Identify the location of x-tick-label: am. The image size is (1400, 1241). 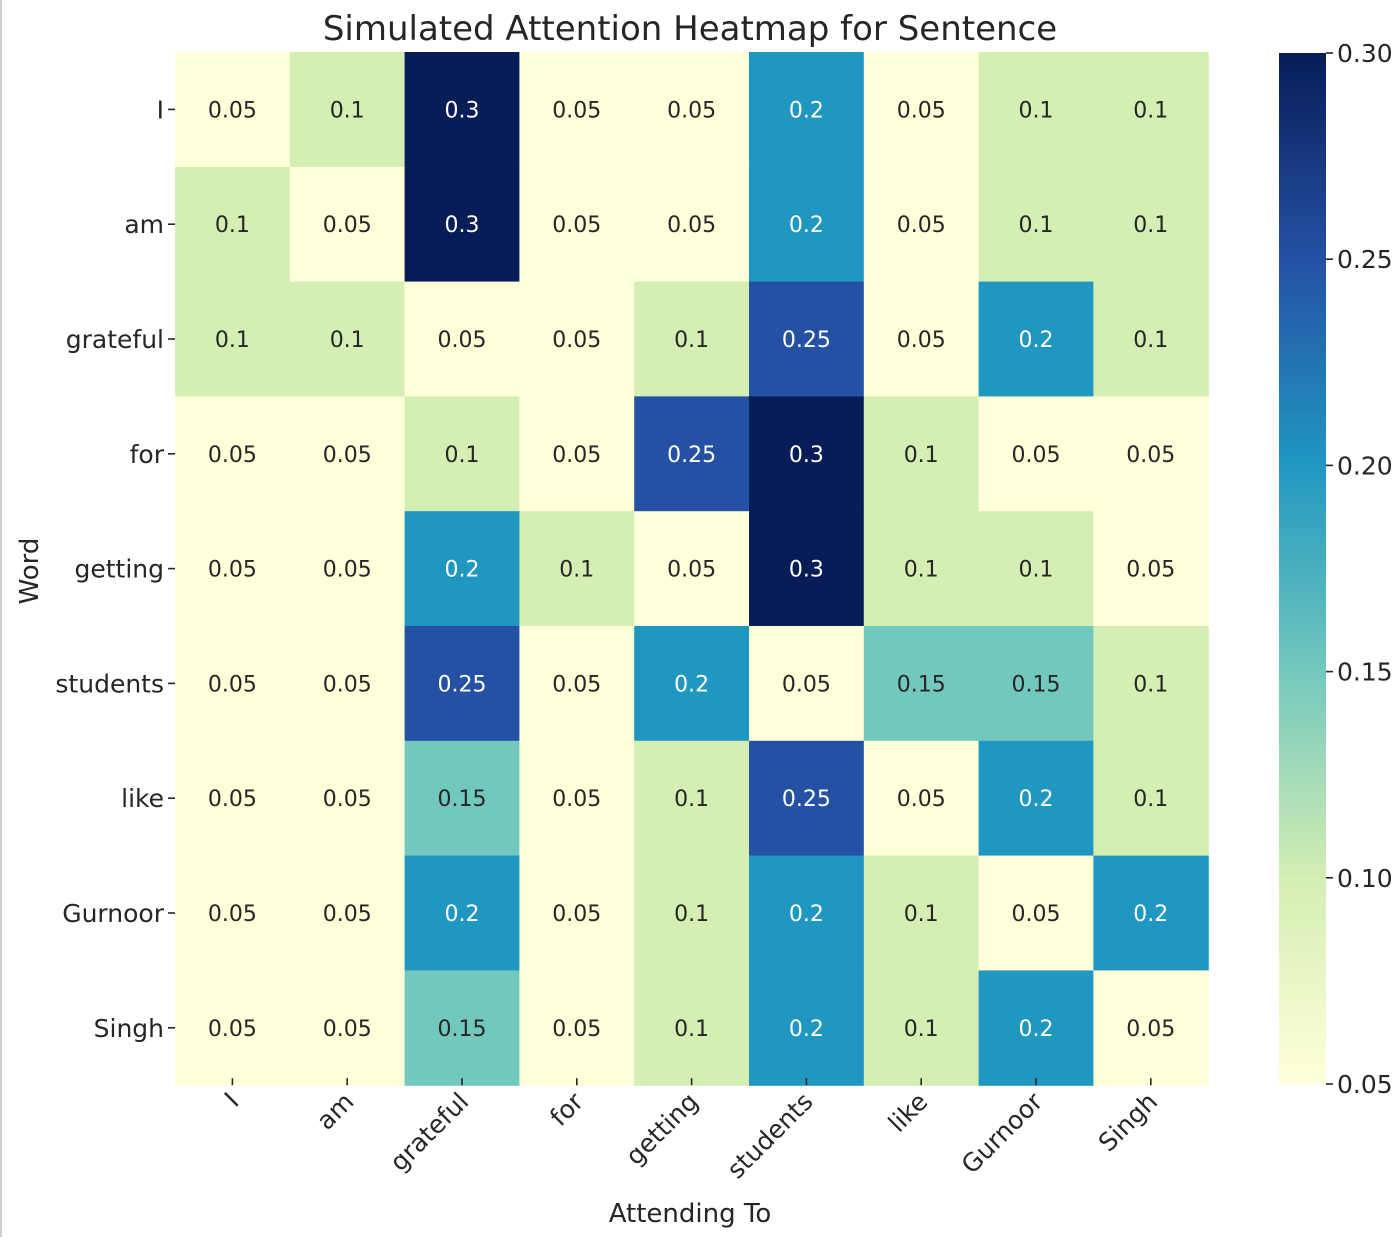
(335, 1111).